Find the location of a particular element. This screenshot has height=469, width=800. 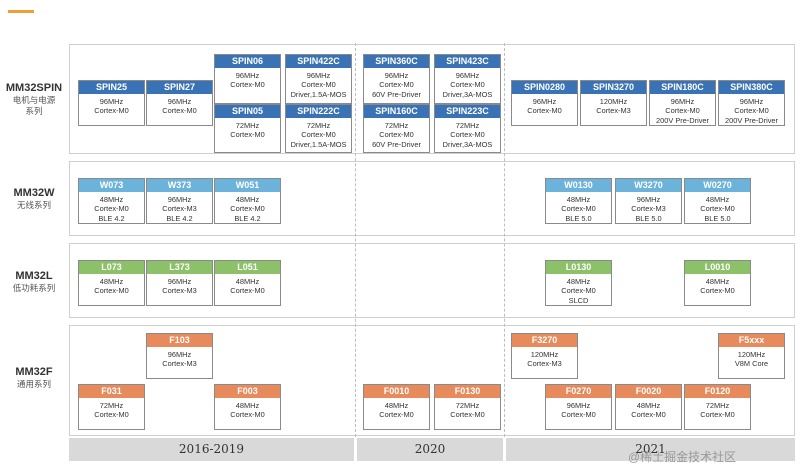

family-label-w: MM32W 无线系列 is located at coordinates (34, 199).